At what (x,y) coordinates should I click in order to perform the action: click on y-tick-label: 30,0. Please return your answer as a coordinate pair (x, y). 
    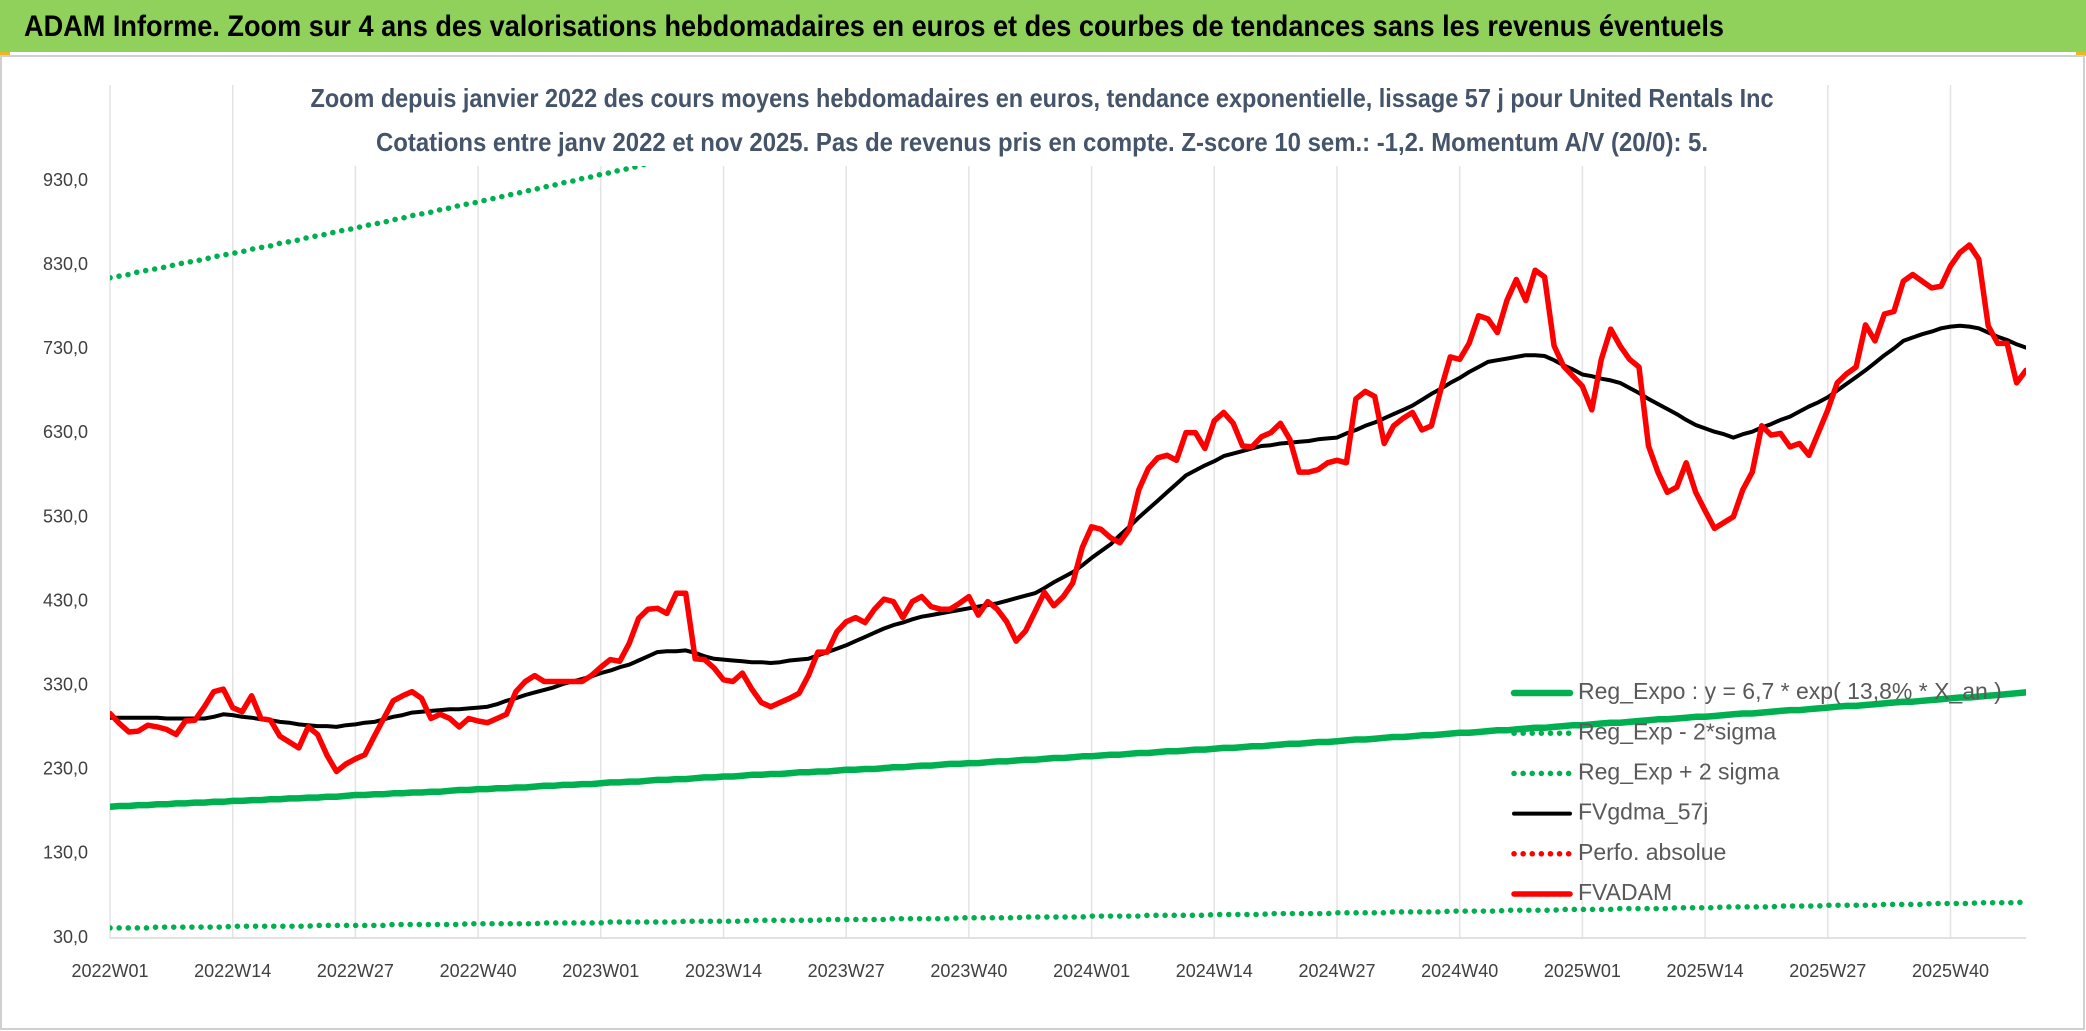
    Looking at the image, I should click on (70, 937).